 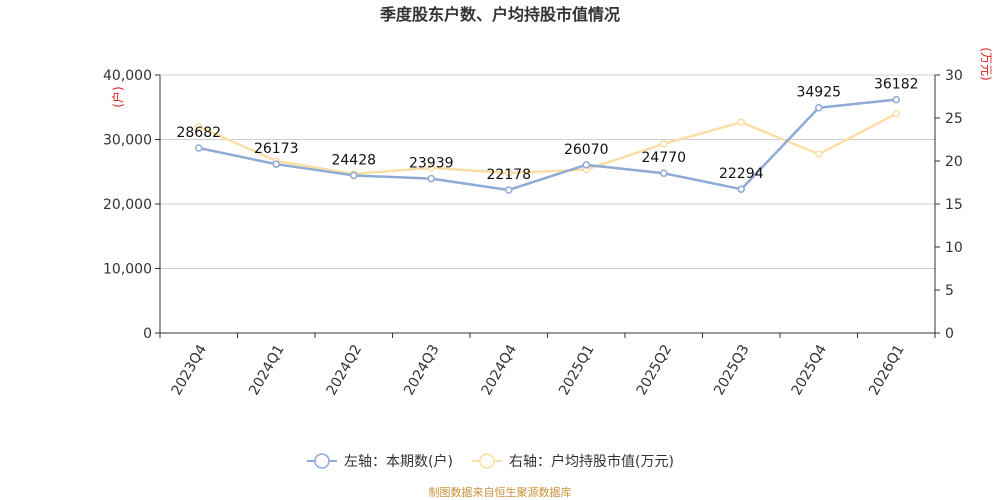 I want to click on right-tick-label: 15, so click(x=954, y=205).